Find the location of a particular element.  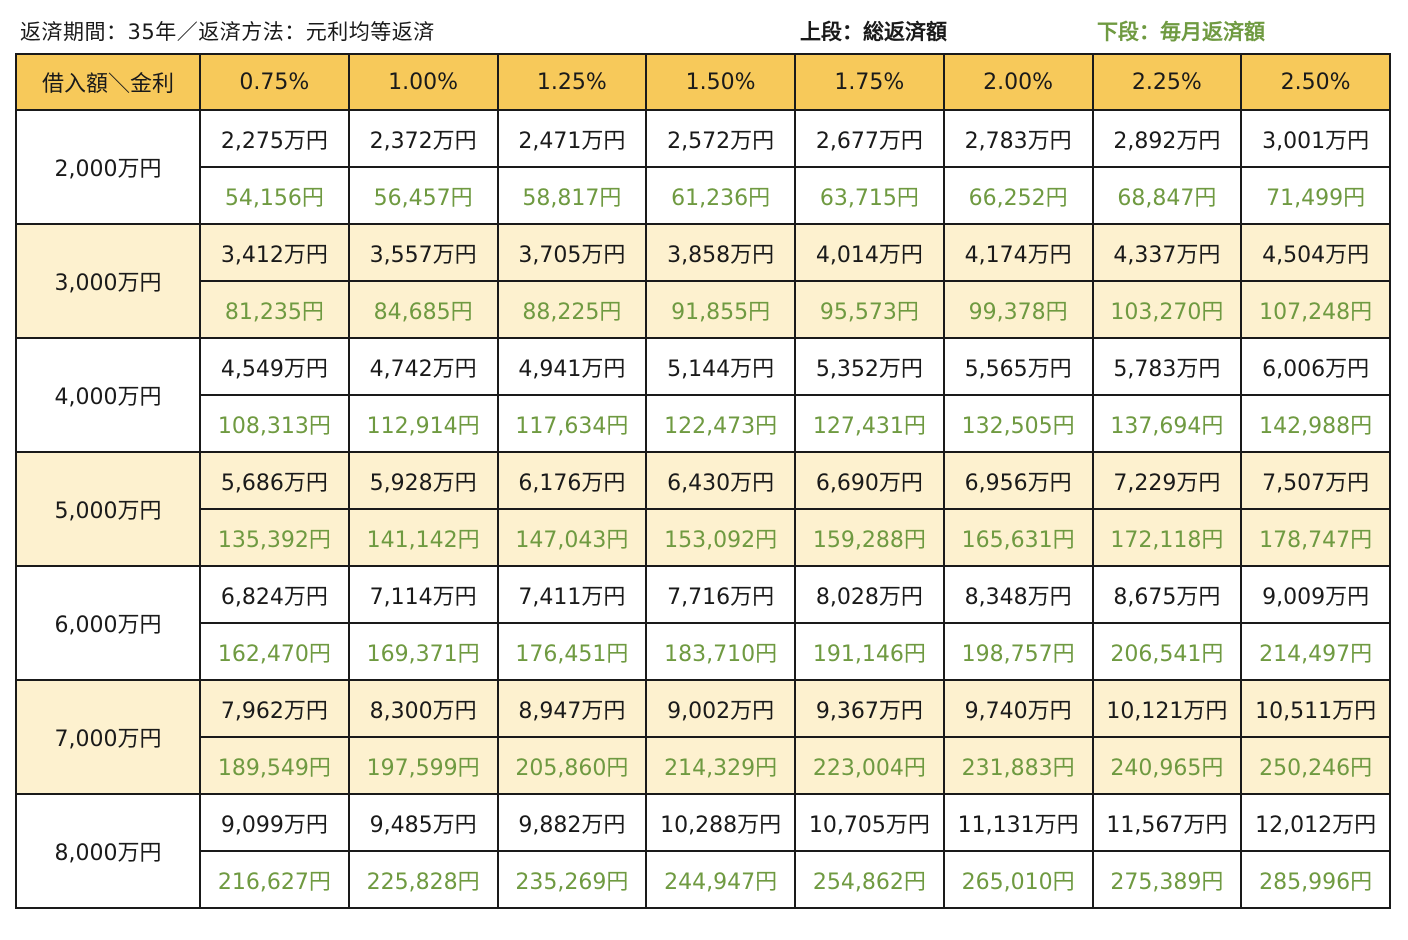

monthly-payment-cell: 84,685円 is located at coordinates (423, 309).